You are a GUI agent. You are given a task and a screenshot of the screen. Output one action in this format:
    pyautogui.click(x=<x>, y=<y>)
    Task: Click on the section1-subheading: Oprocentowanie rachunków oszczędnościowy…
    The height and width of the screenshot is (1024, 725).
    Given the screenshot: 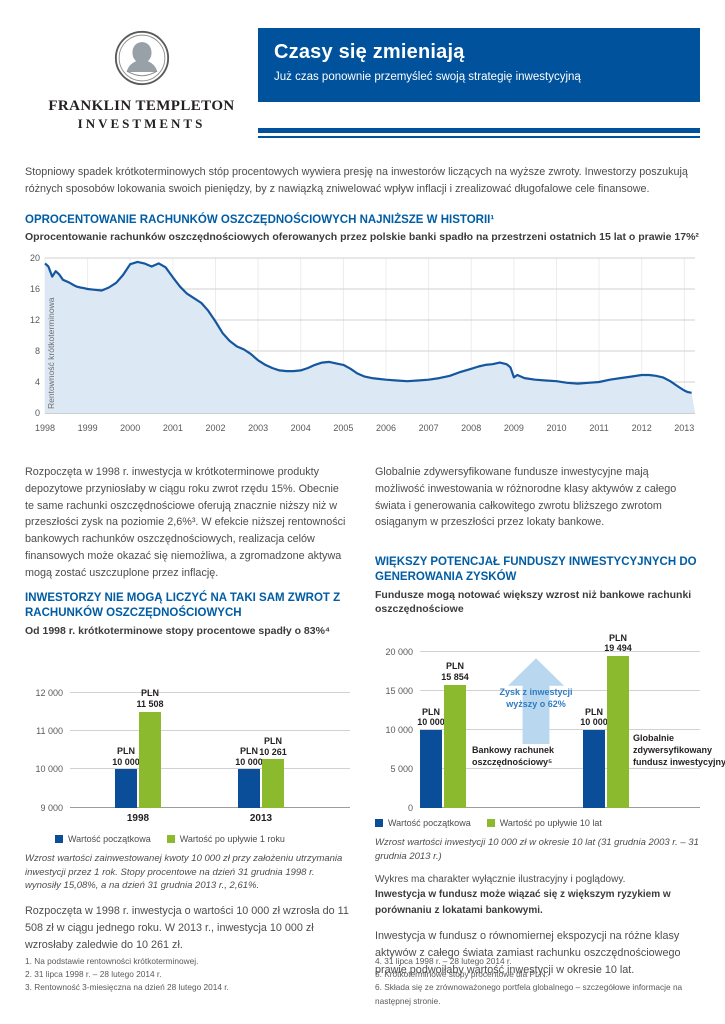 What is the action you would take?
    pyautogui.click(x=362, y=237)
    